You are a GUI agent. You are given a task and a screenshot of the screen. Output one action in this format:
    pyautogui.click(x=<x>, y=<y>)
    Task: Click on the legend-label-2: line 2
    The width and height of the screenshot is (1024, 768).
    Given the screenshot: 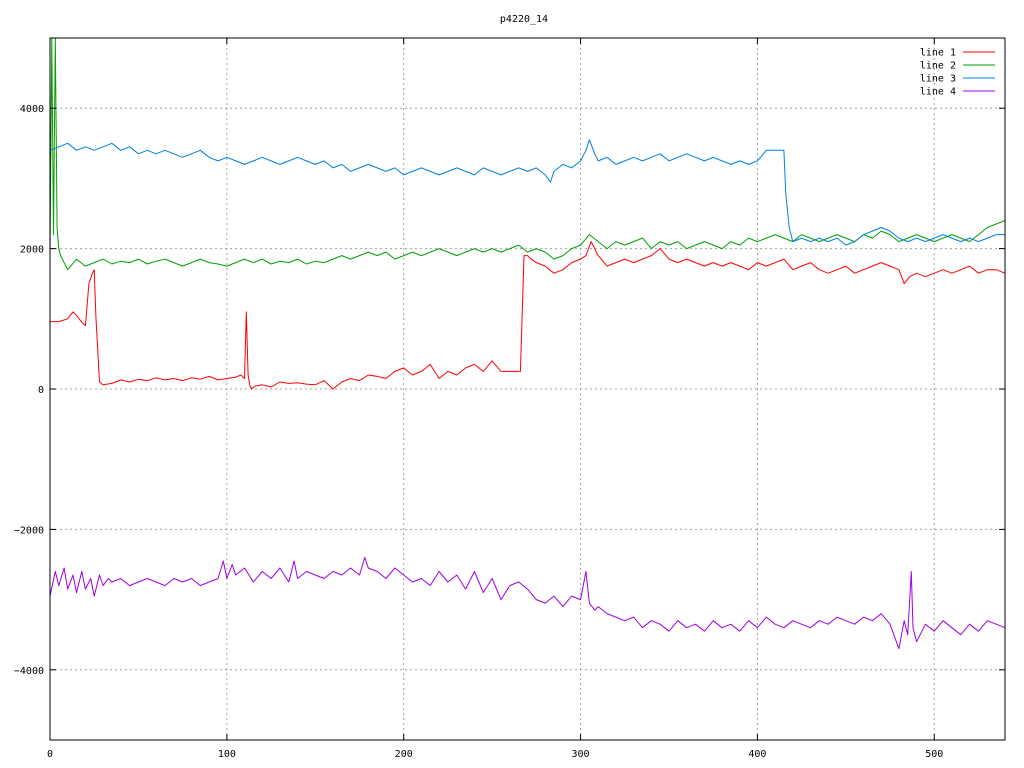 What is the action you would take?
    pyautogui.click(x=938, y=66)
    